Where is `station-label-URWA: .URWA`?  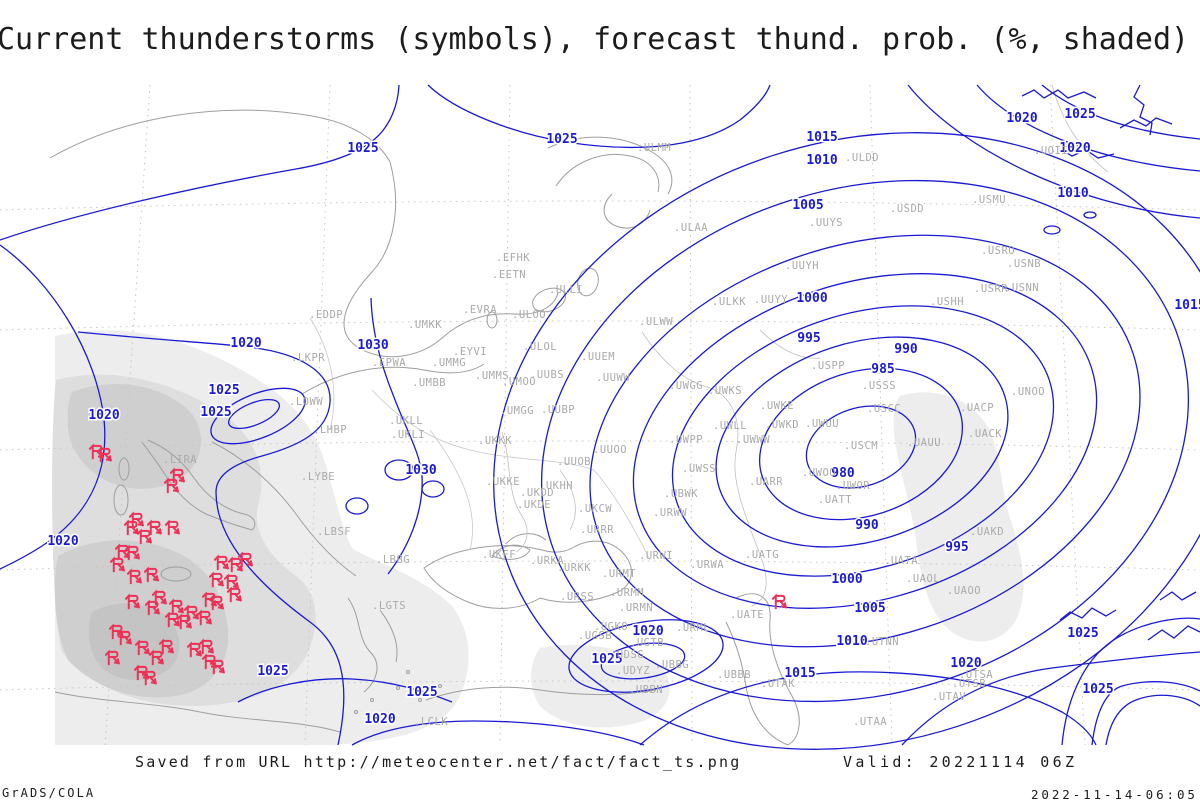
station-label-URWA: .URWA is located at coordinates (707, 565).